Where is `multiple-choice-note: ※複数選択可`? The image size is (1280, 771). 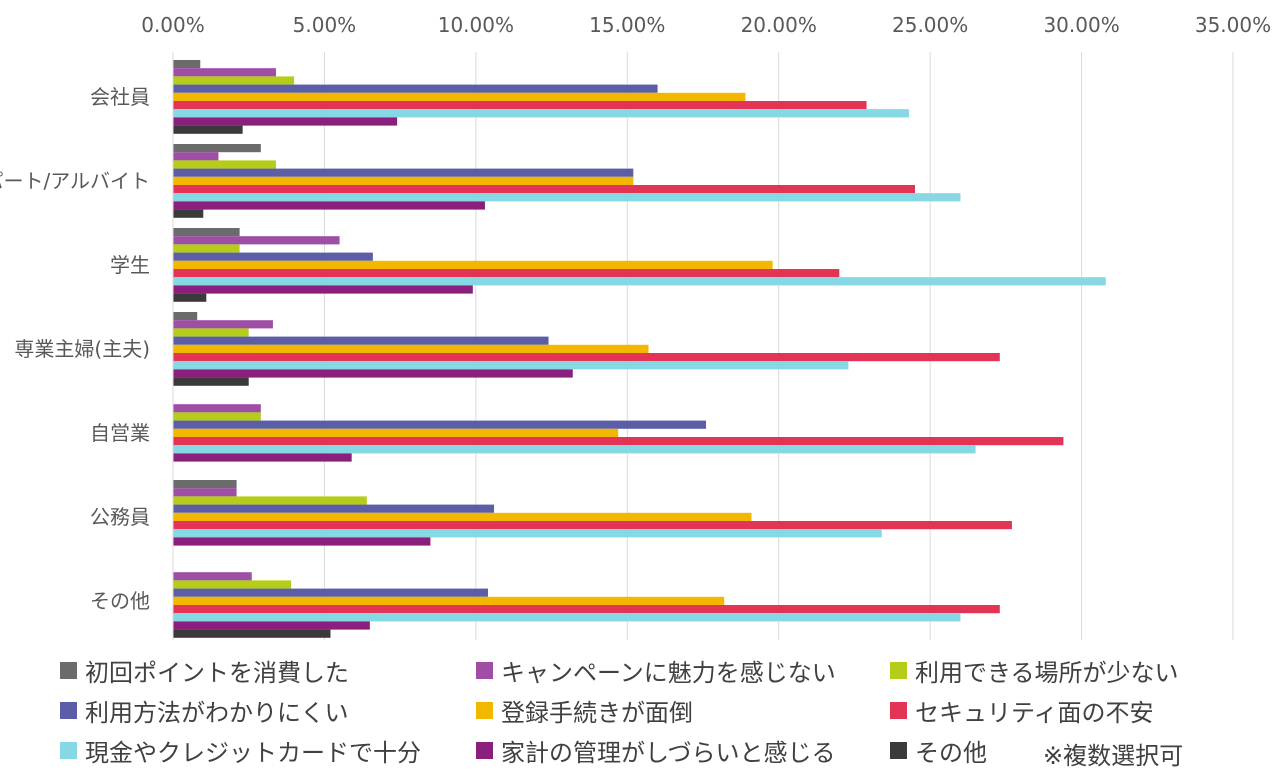
multiple-choice-note: ※複数選択可 is located at coordinates (1113, 756).